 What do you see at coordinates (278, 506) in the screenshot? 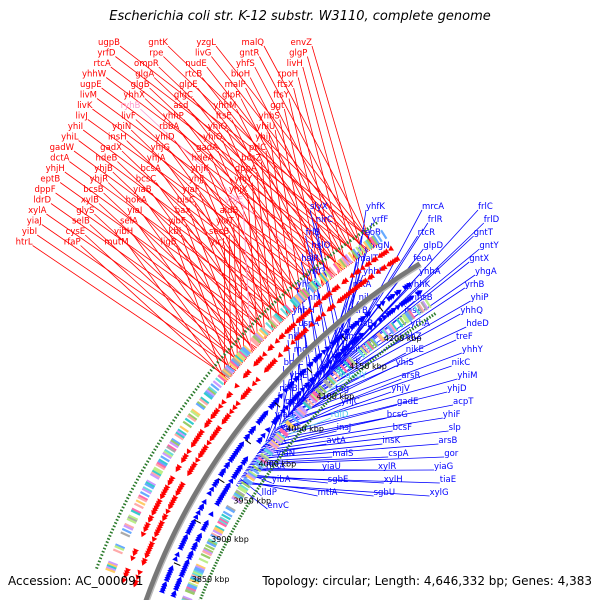
I see `gene-label: envC` at bounding box center [278, 506].